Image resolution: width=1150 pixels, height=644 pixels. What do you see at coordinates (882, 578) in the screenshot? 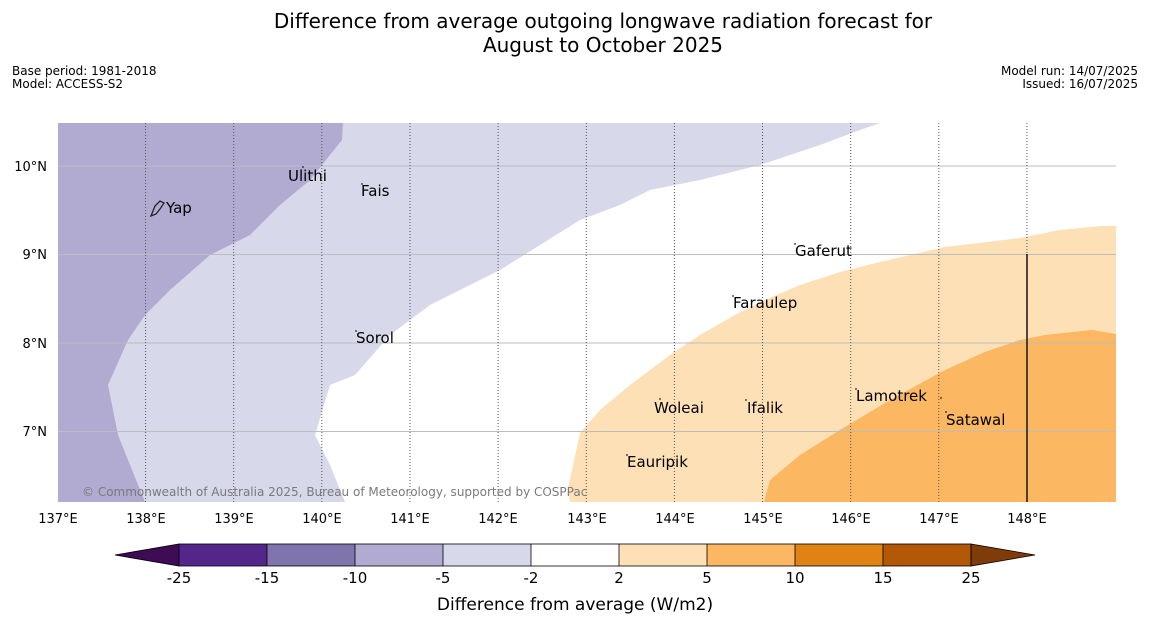
I see `colorbar-label-plus-15: 15` at bounding box center [882, 578].